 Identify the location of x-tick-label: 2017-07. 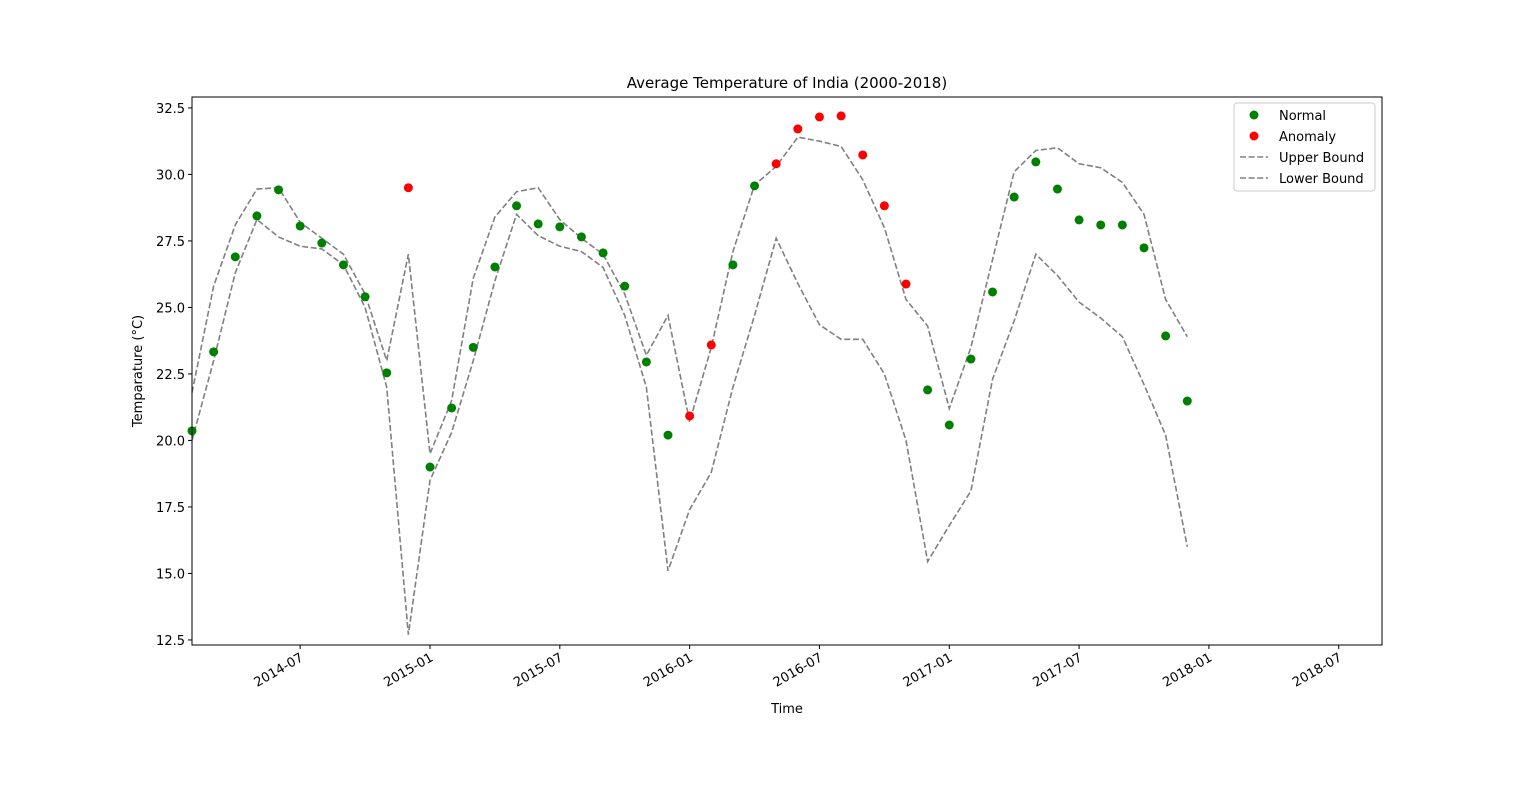
(1058, 670).